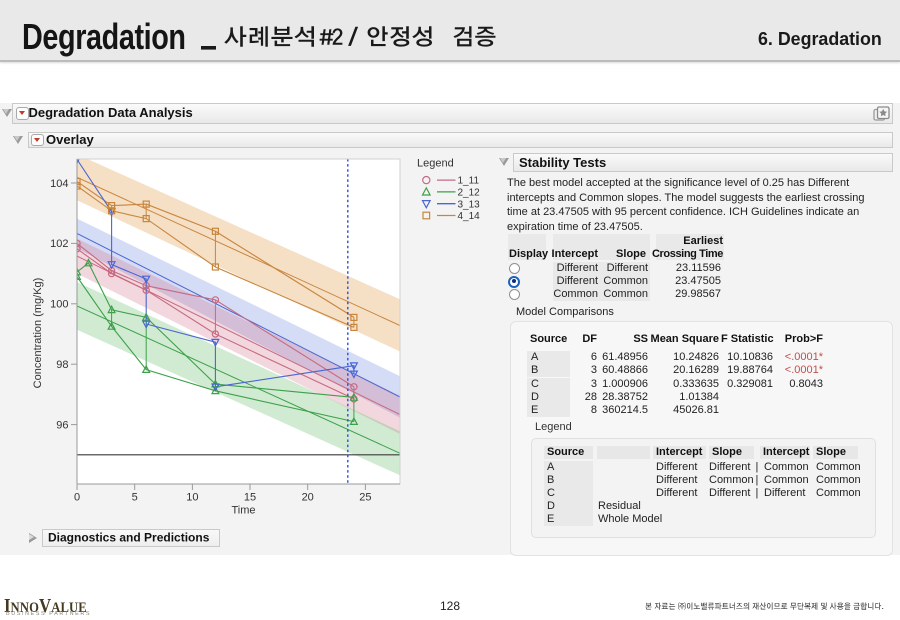 The height and width of the screenshot is (620, 900). What do you see at coordinates (59, 244) in the screenshot?
I see `svg-text: 102` at bounding box center [59, 244].